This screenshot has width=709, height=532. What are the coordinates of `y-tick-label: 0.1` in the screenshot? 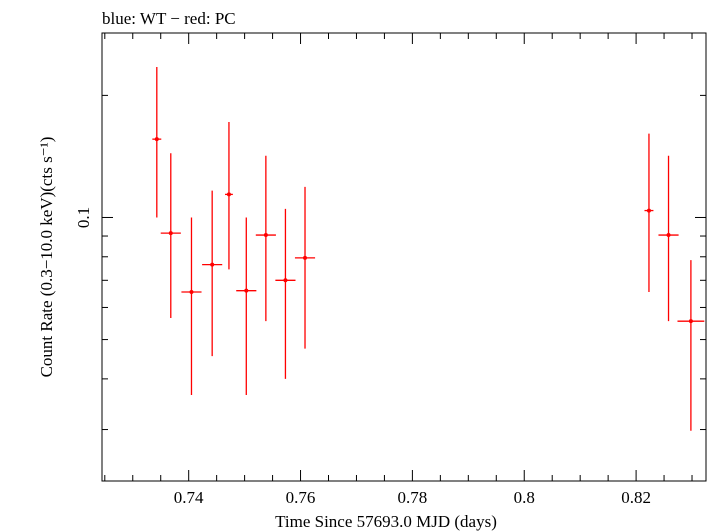 It's located at (83, 217).